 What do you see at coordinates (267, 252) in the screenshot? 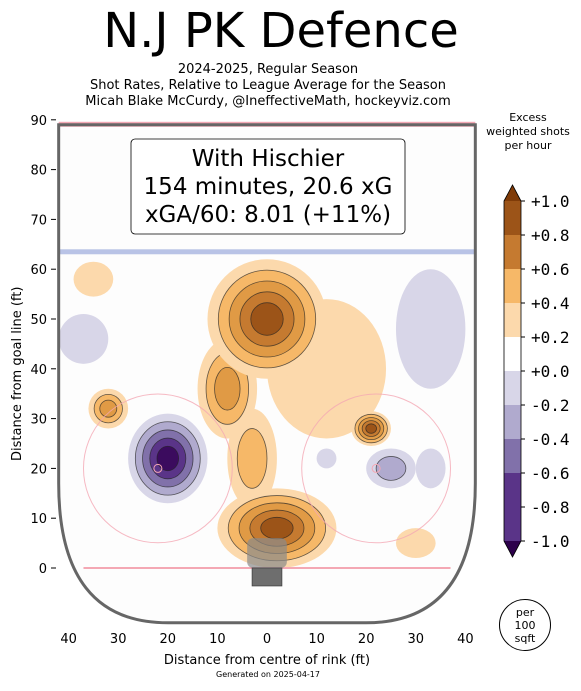
I see `blue-line` at bounding box center [267, 252].